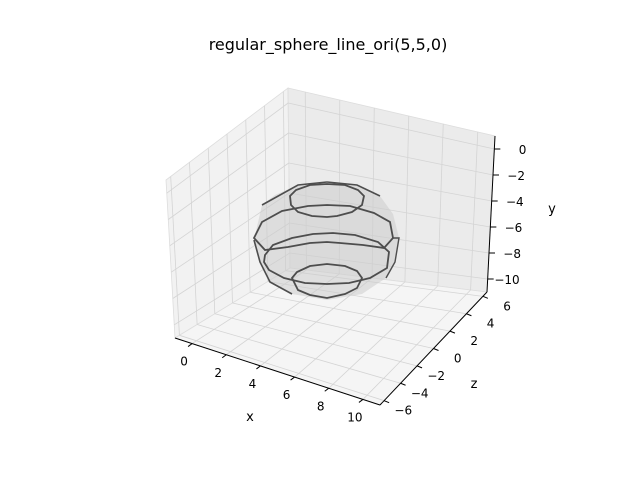 The image size is (640, 480). I want to click on x-tick-label: 10, so click(354, 417).